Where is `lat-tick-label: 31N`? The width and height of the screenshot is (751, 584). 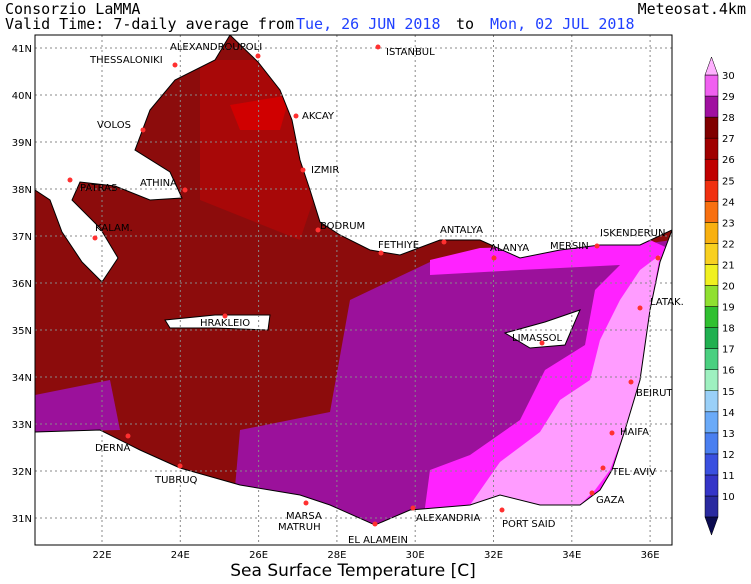
lat-tick-label: 31N is located at coordinates (22, 519).